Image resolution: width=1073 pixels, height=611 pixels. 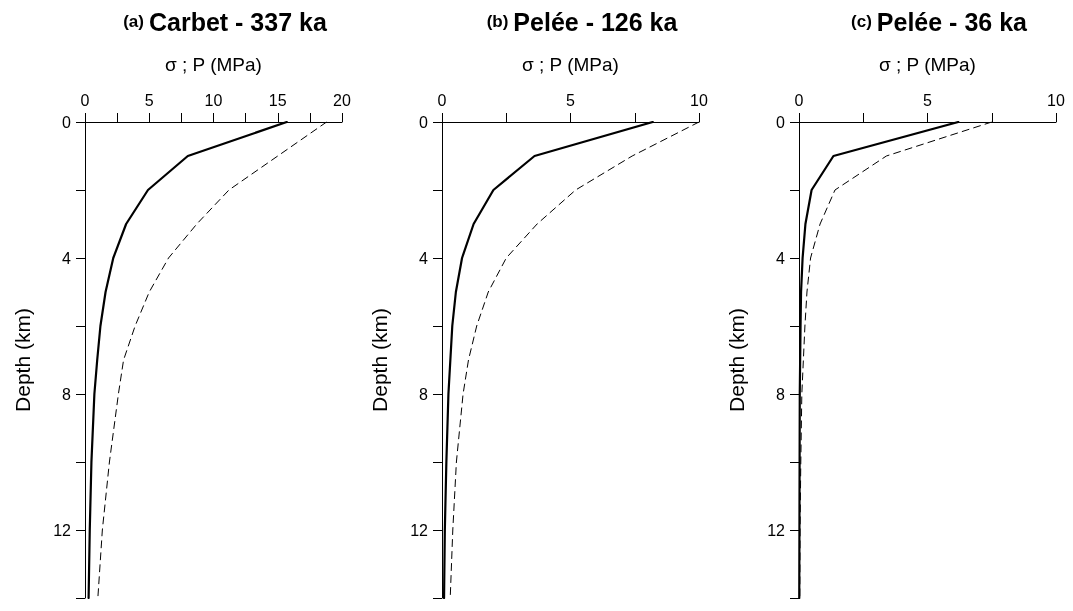 I want to click on x-tick-label: 15, so click(x=277, y=100).